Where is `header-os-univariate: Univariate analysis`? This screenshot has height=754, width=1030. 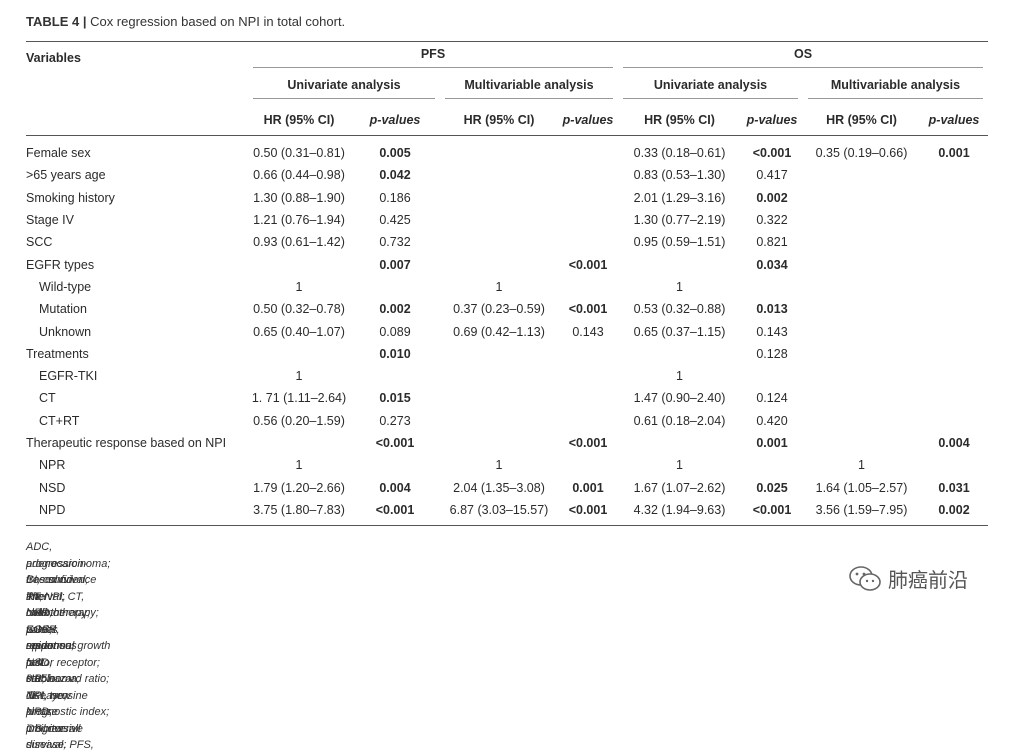 header-os-univariate: Univariate analysis is located at coordinates (710, 88).